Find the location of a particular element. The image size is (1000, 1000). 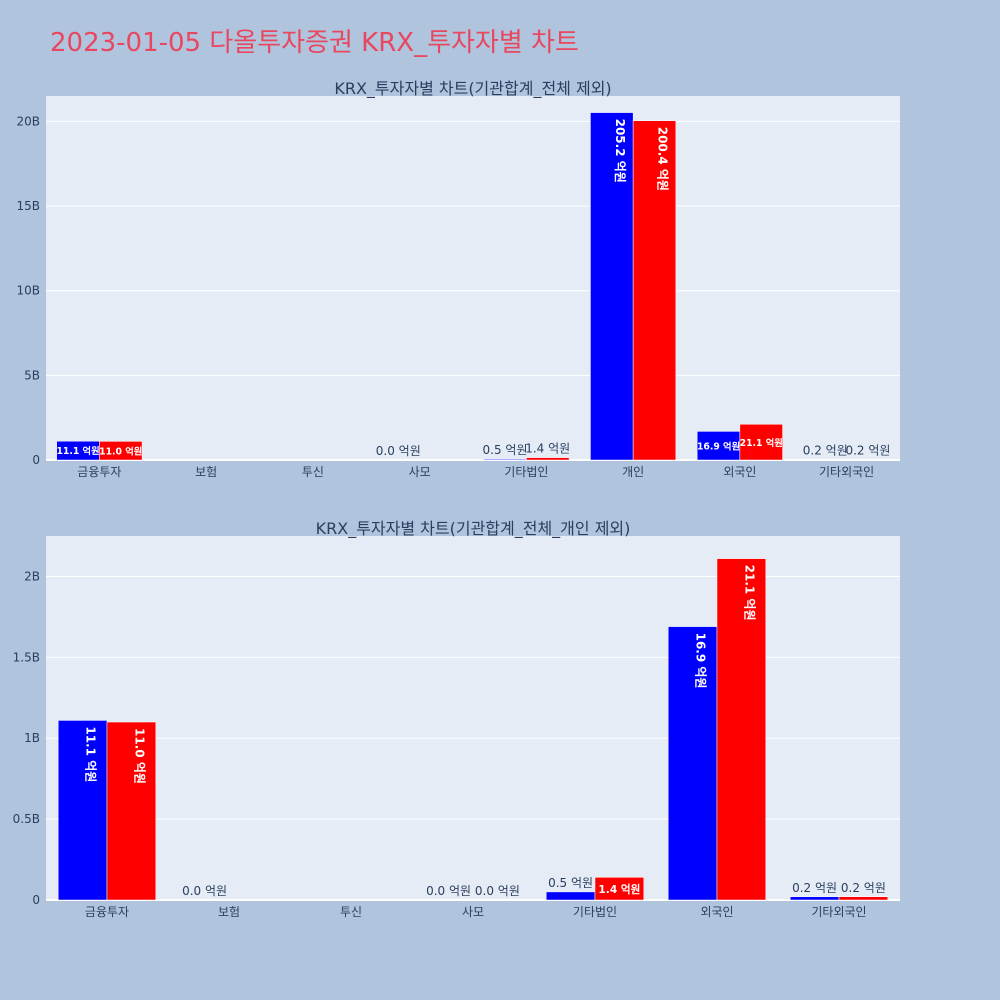

y-tick-label: 2B is located at coordinates (32, 576).